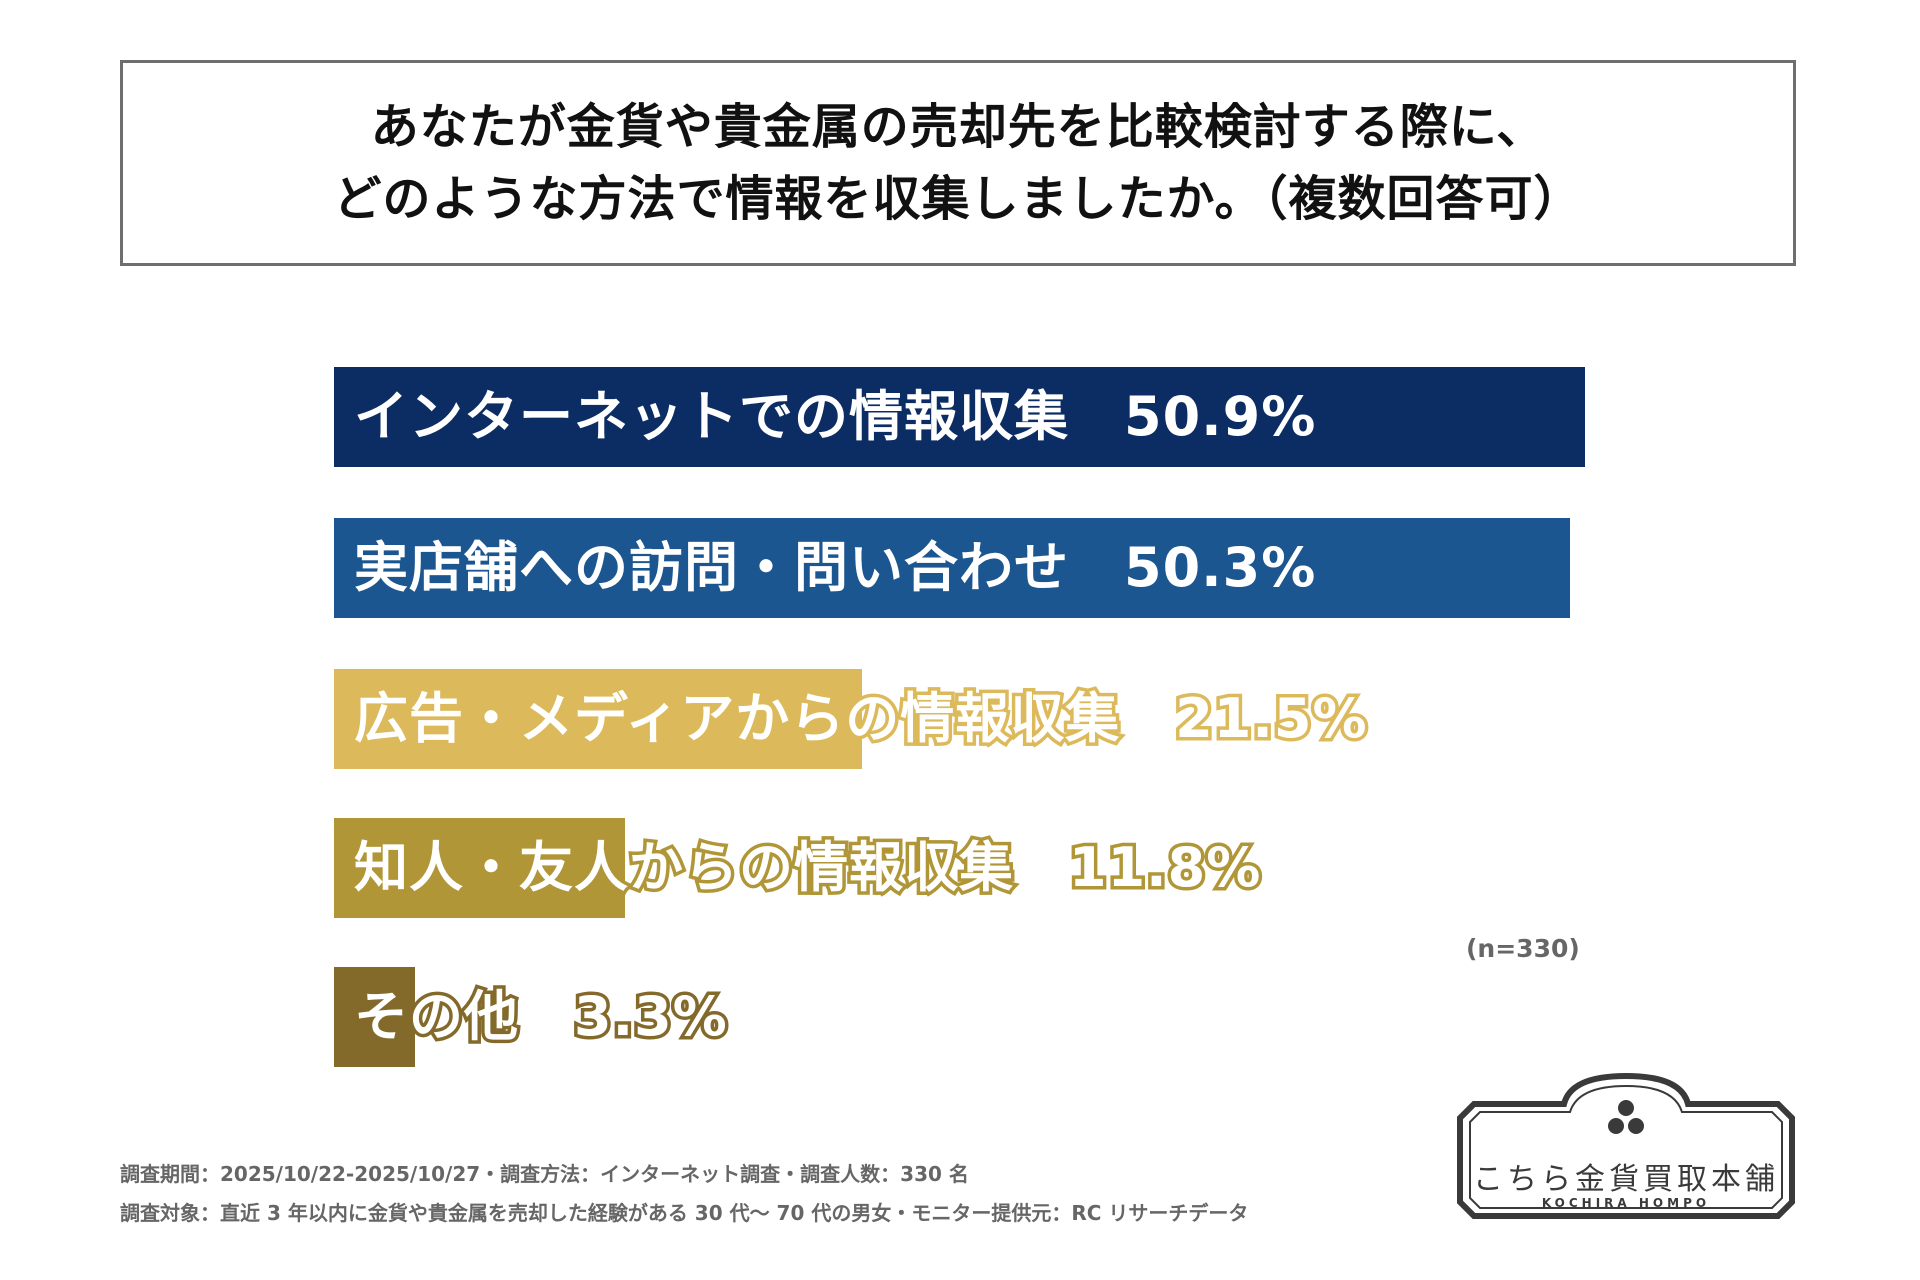  I want to click on bar-row-friends: 知人・友人からの情報収集 11.8%, so click(884, 868).